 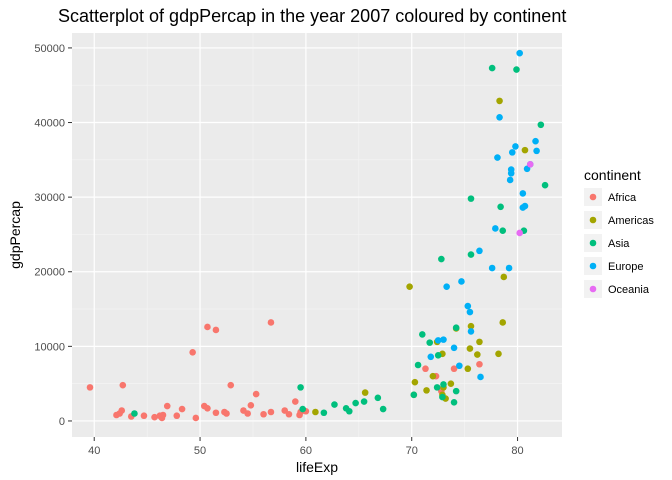 I want to click on x-axis-ticks: 40 50 60 70 80, so click(x=306, y=447).